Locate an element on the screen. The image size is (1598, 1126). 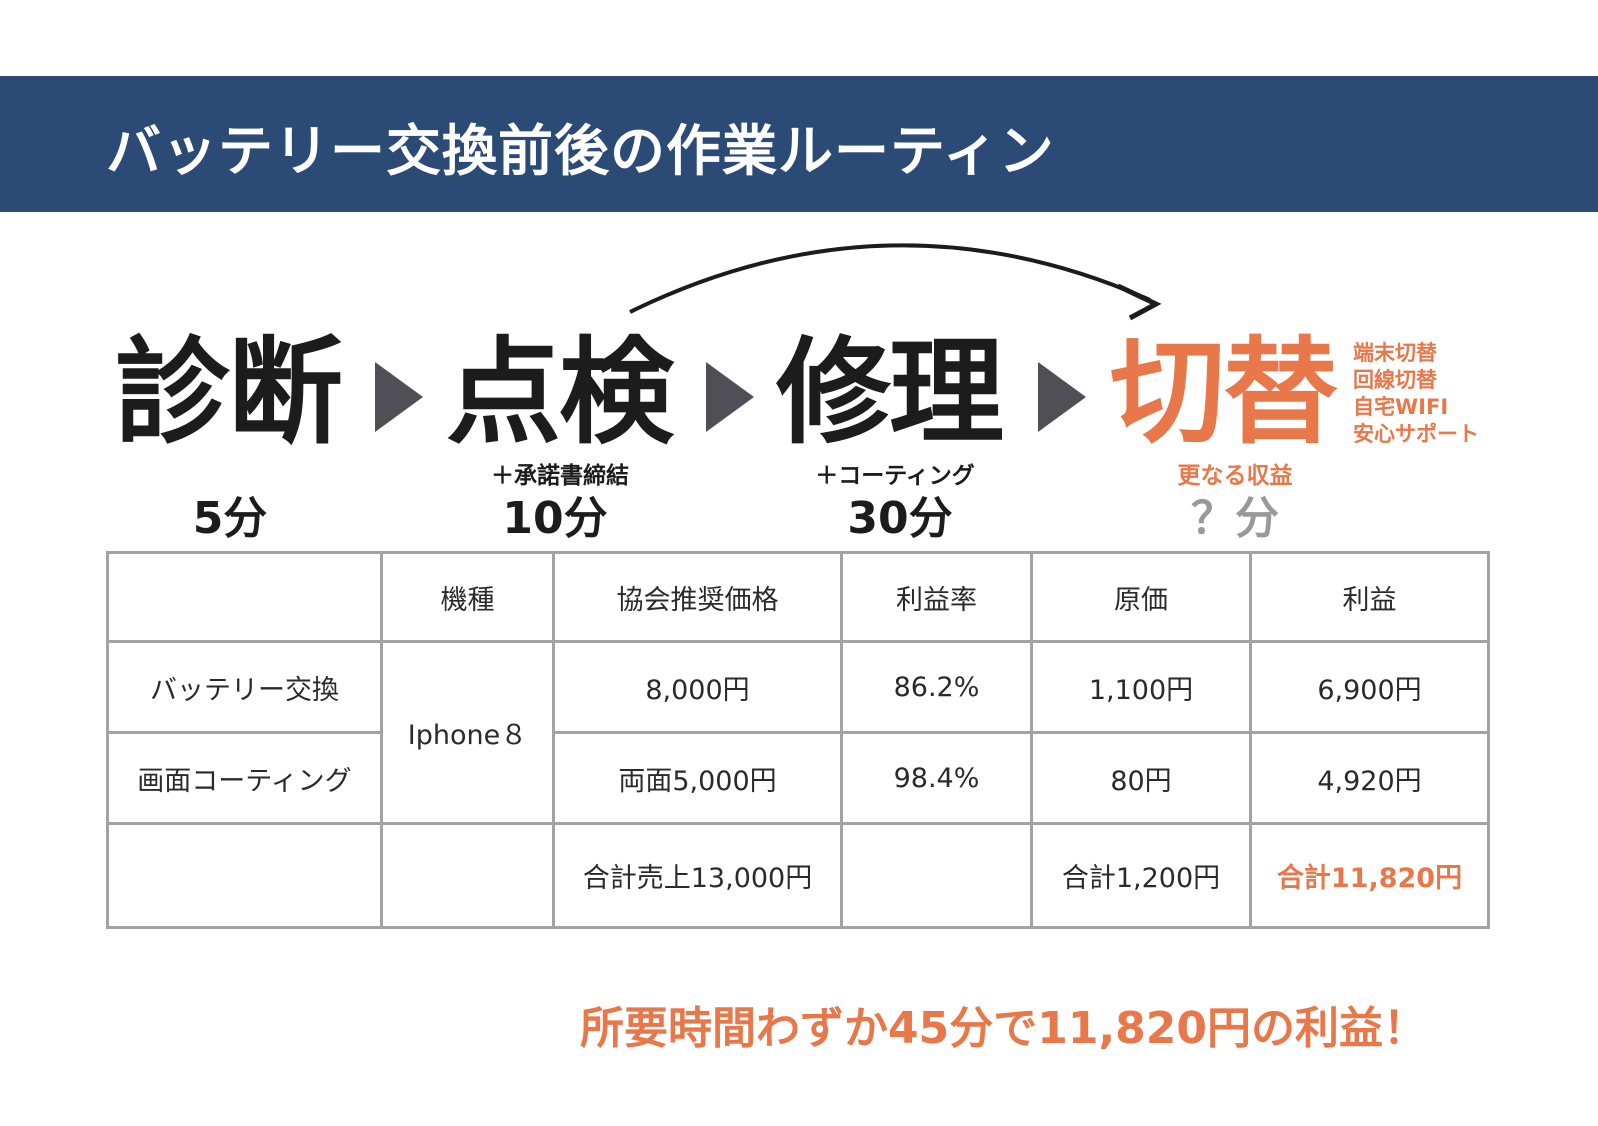
table-header-cell is located at coordinates (244, 597).